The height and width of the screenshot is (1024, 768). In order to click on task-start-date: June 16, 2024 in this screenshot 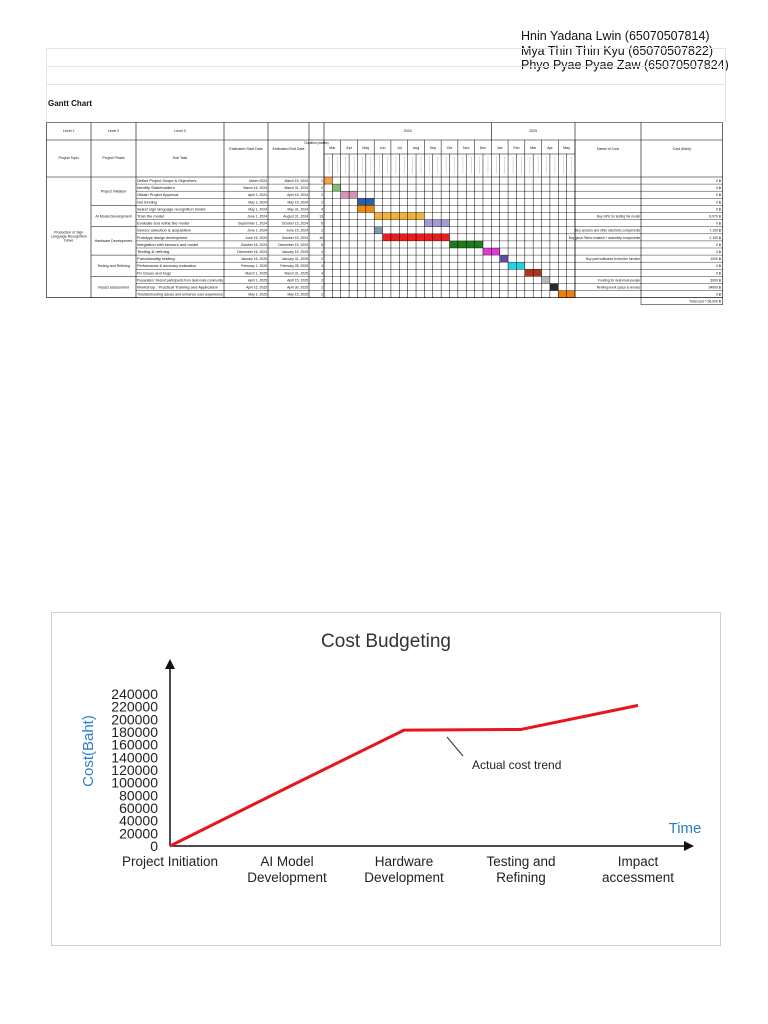, I will do `click(257, 238)`.